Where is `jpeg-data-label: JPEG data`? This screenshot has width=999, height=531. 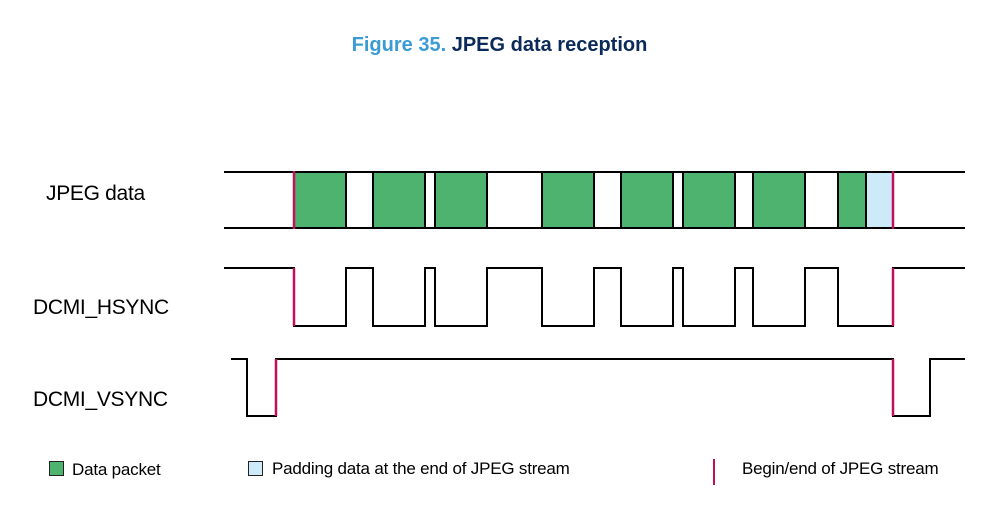 jpeg-data-label: JPEG data is located at coordinates (95, 193).